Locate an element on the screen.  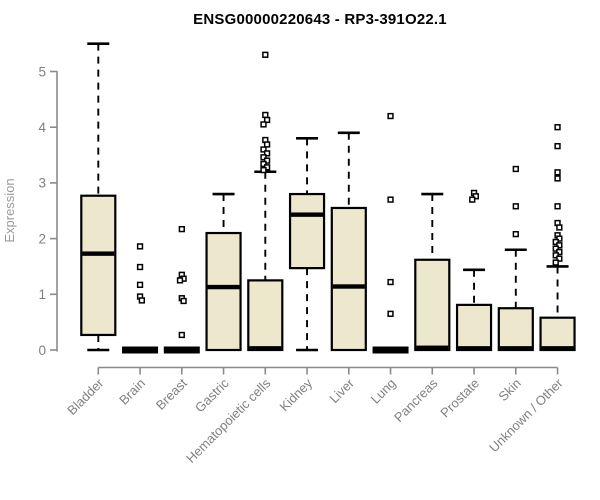
boxplot-kidney is located at coordinates (307, 244).